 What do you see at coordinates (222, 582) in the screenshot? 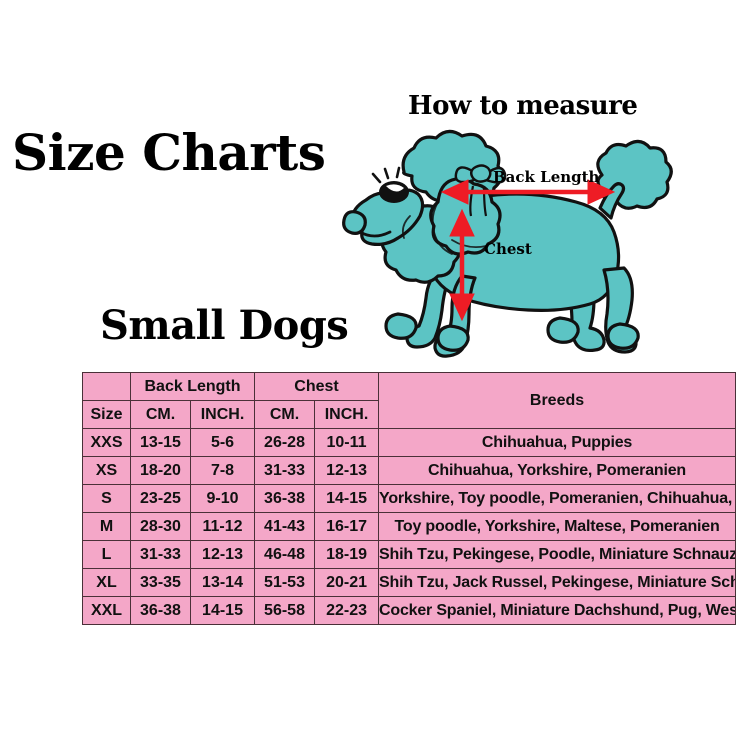
I see `cell-back-inch: 13-14` at bounding box center [222, 582].